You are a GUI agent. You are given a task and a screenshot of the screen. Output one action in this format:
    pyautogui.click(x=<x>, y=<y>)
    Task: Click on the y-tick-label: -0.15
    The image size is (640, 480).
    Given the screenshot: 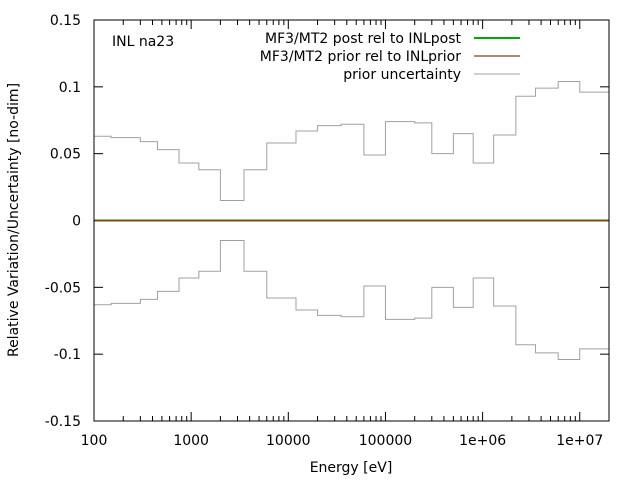 What is the action you would take?
    pyautogui.click(x=63, y=422)
    